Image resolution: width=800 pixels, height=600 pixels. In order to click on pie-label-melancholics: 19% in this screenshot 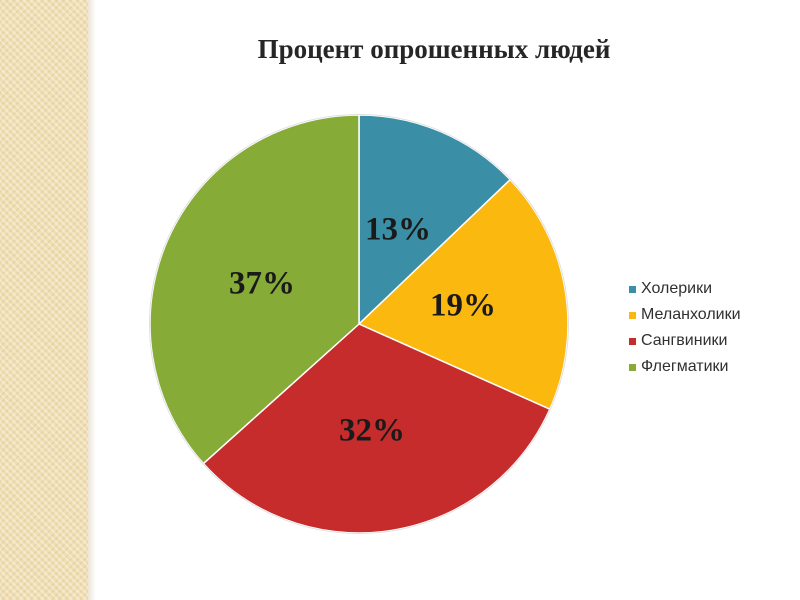, I will do `click(463, 306)`.